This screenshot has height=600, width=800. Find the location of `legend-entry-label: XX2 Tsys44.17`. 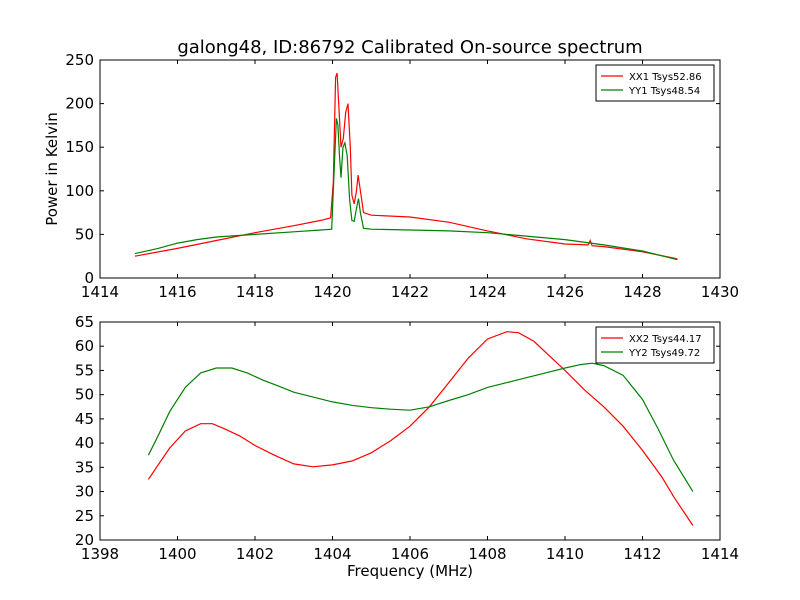

legend-entry-label: XX2 Tsys44.17 is located at coordinates (665, 339).